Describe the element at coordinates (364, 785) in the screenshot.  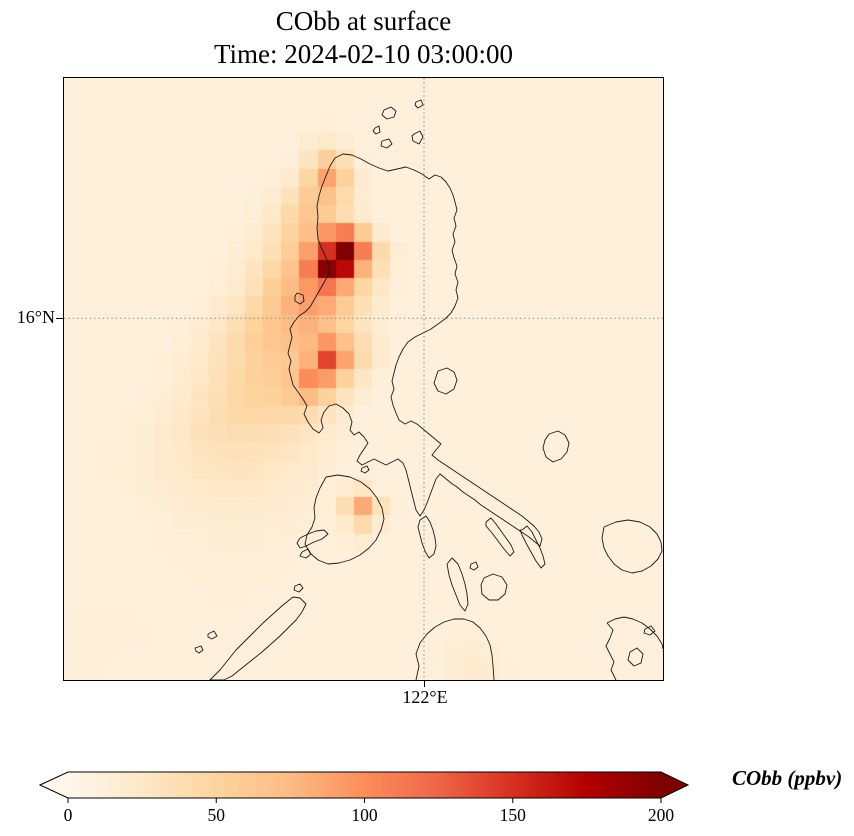
I see `colorbar-gradient` at that location.